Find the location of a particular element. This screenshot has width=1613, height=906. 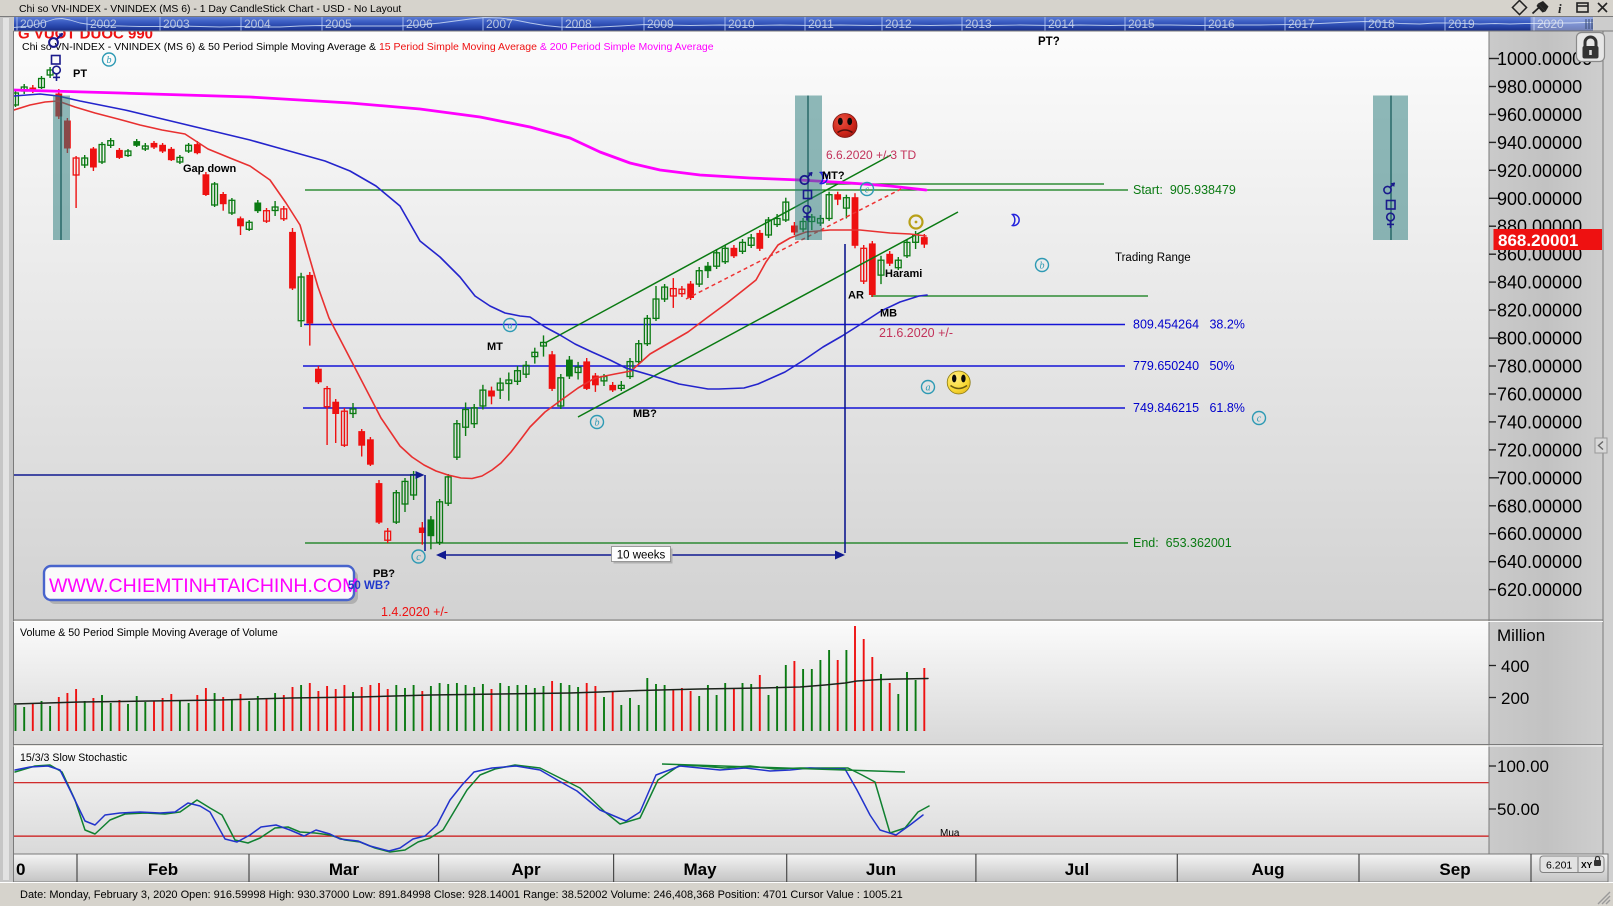

svg-text: 800.00000 is located at coordinates (1539, 339).